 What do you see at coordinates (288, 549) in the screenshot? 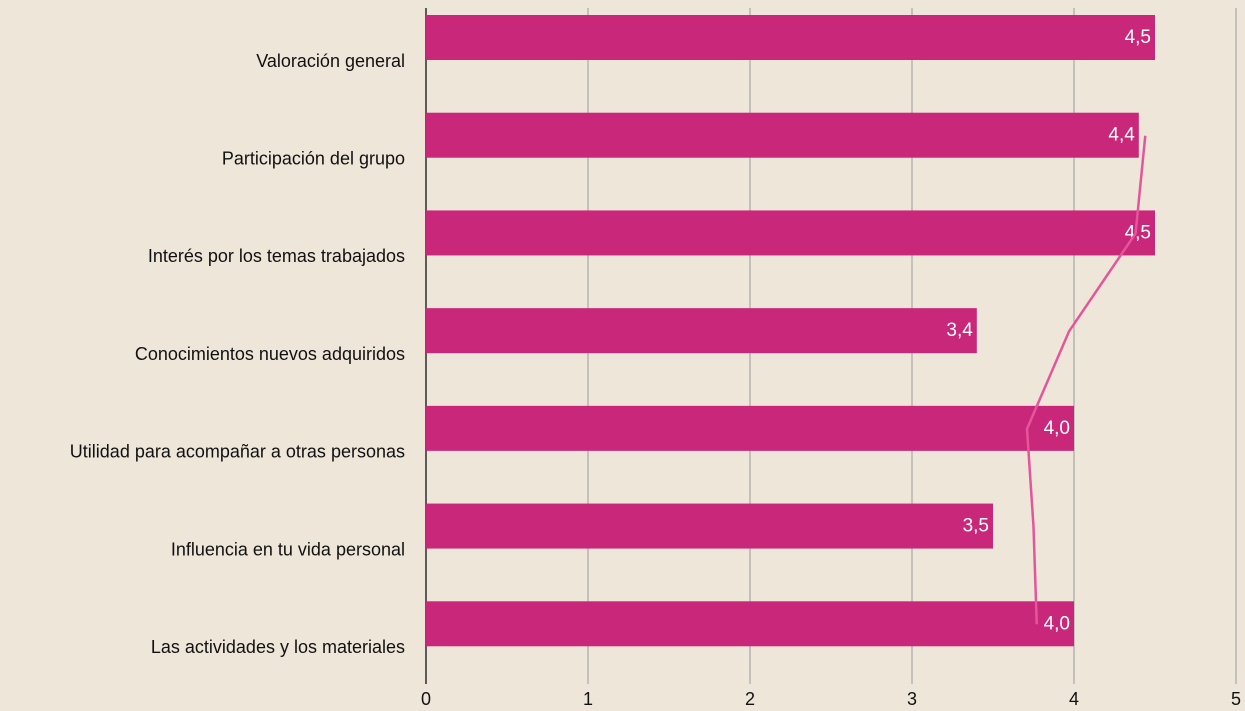
I see `y-tick-label: Influencia en tu vida personal` at bounding box center [288, 549].